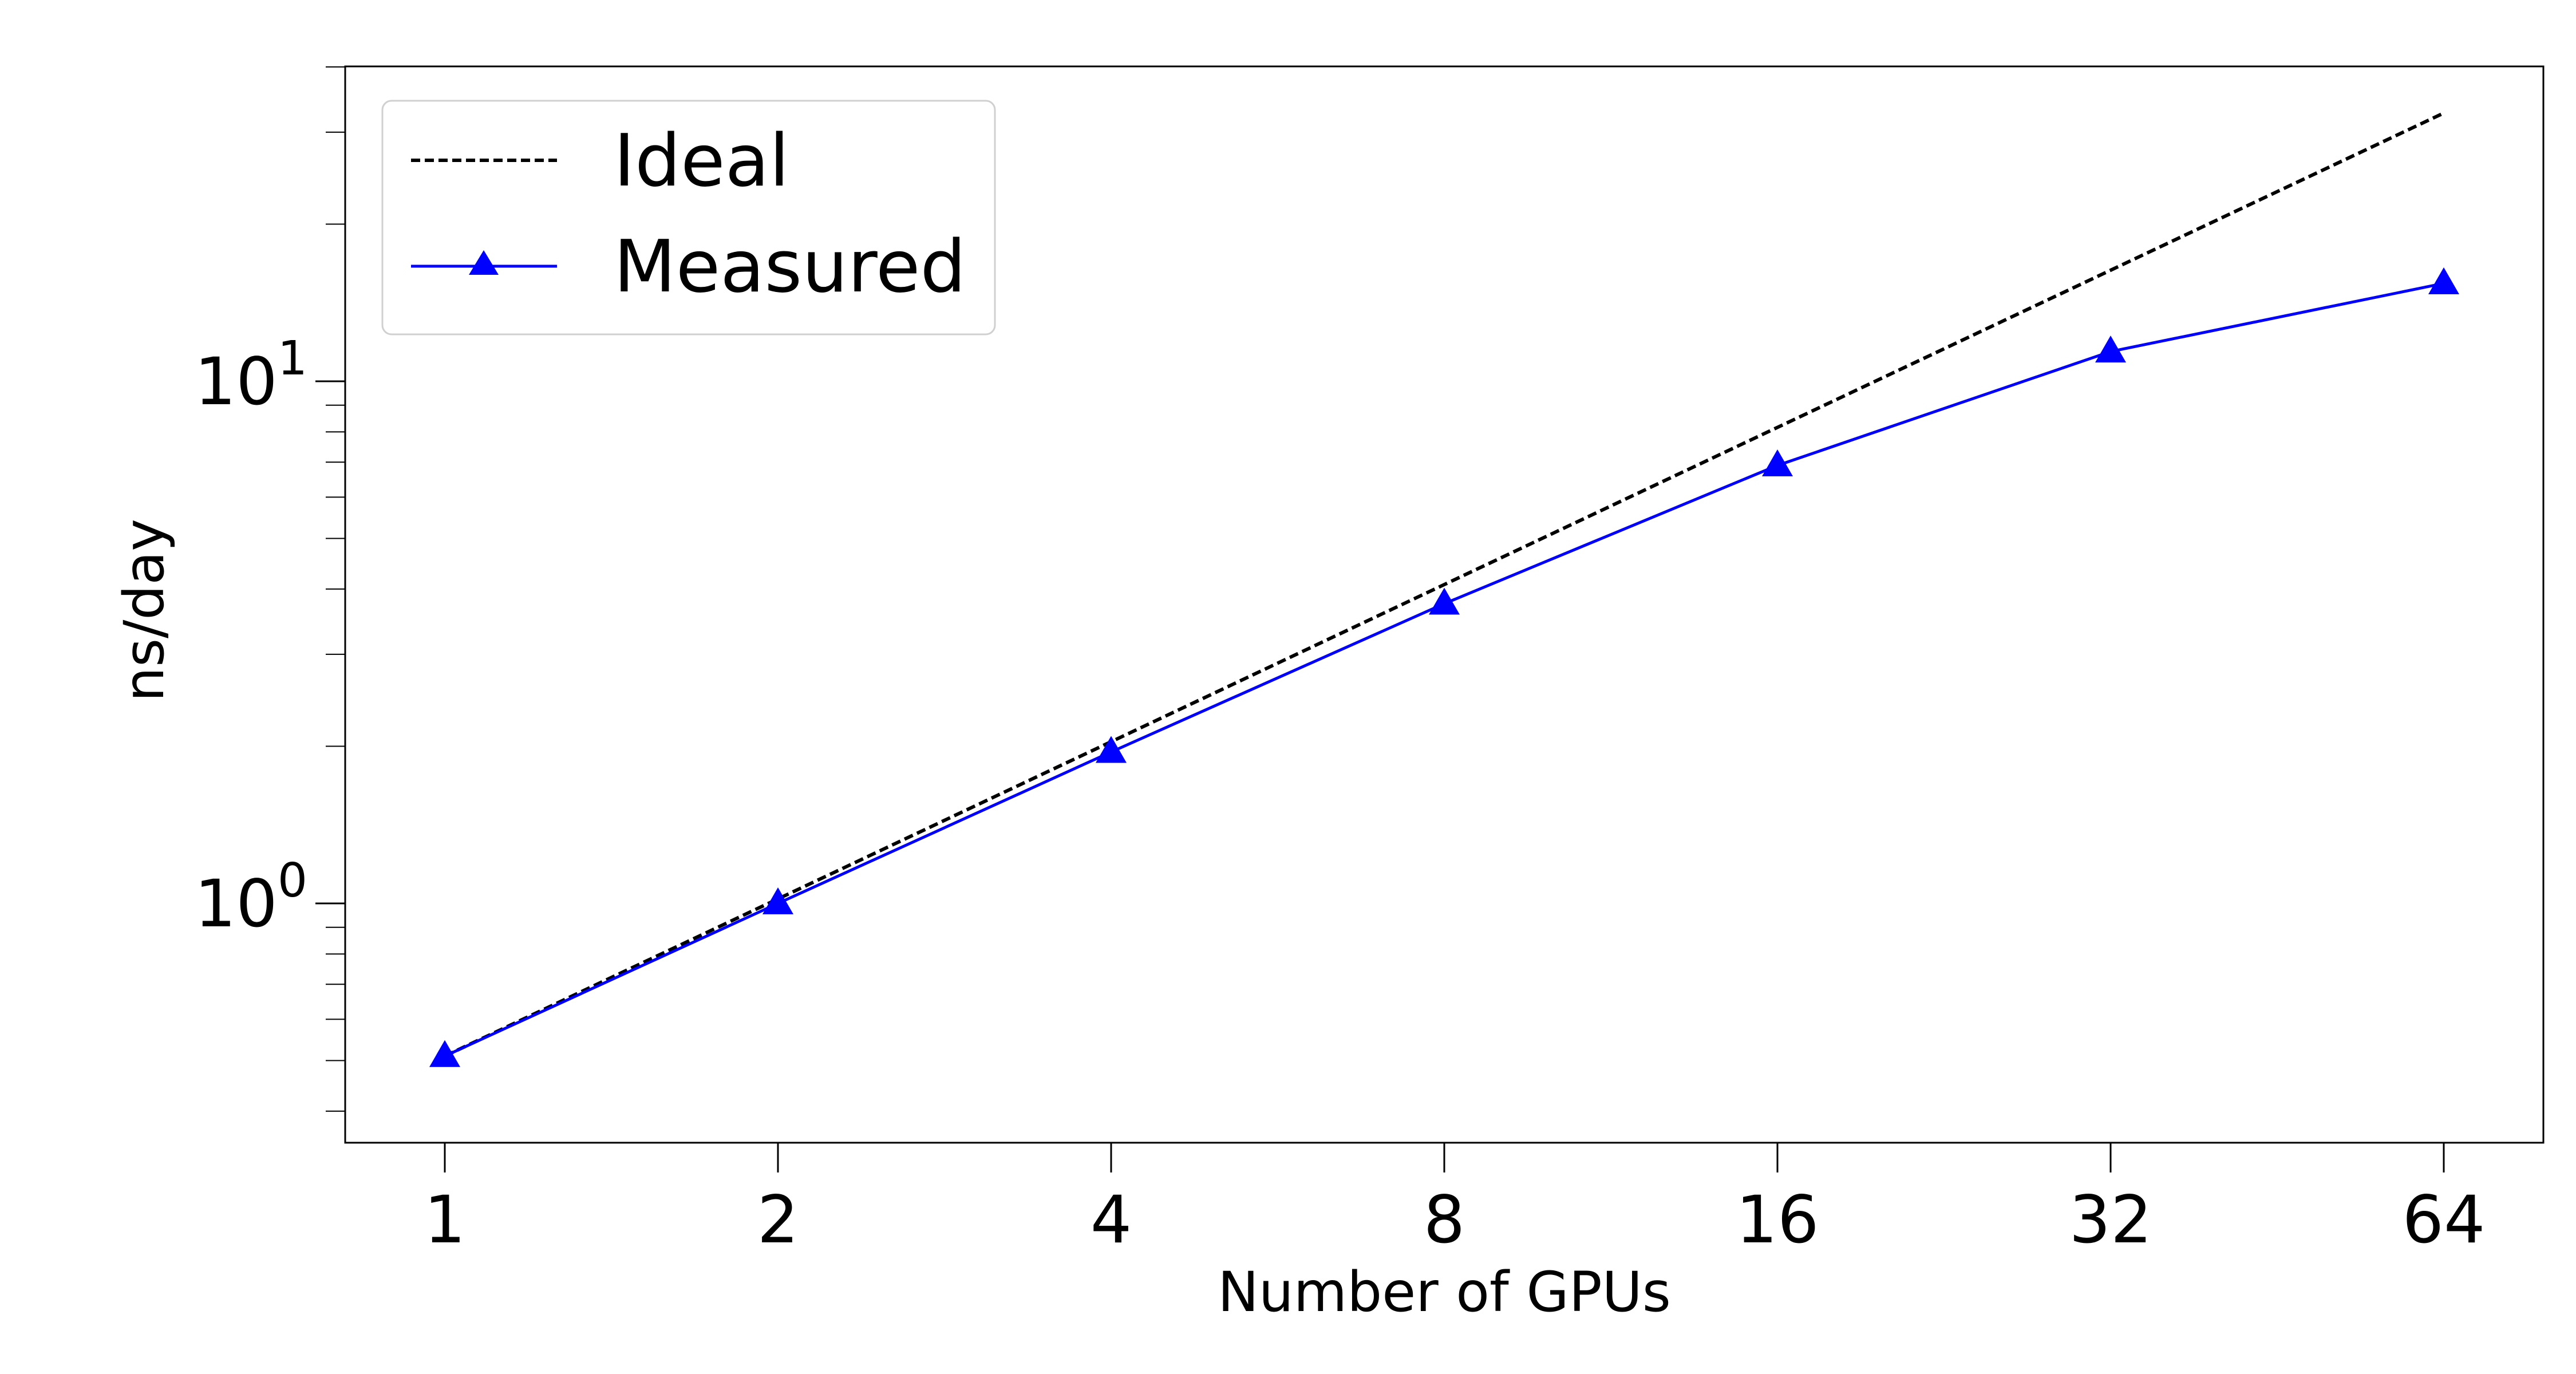  I want to click on x-tick-label: 64, so click(2443, 1220).